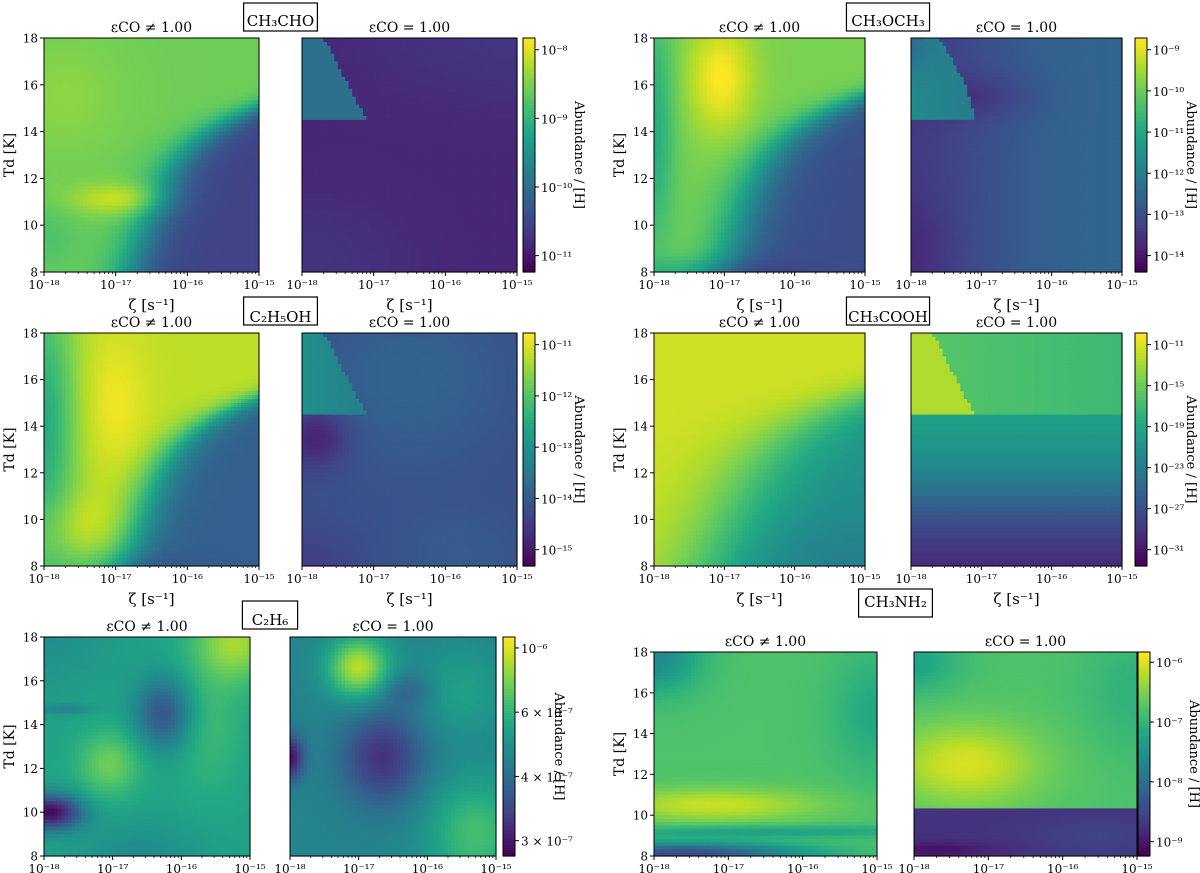  Describe the element at coordinates (1017, 450) in the screenshot. I see `heatmap-cell-acetic_fixed` at that location.